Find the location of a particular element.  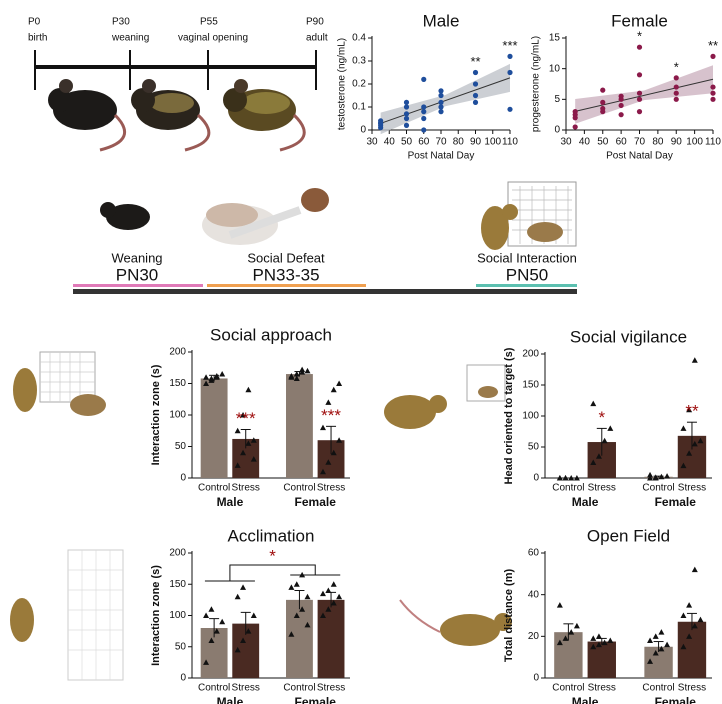

milestone-day: P55 is located at coordinates (209, 22).